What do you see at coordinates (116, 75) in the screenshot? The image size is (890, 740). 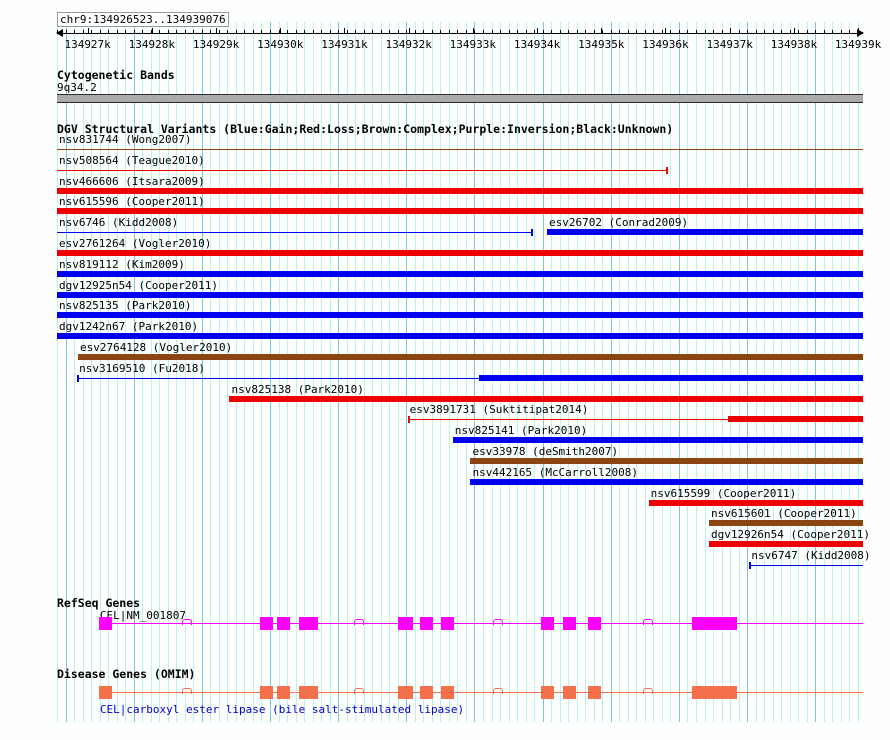 I see `cytoband-section-title: Cytogenetic Bands` at bounding box center [116, 75].